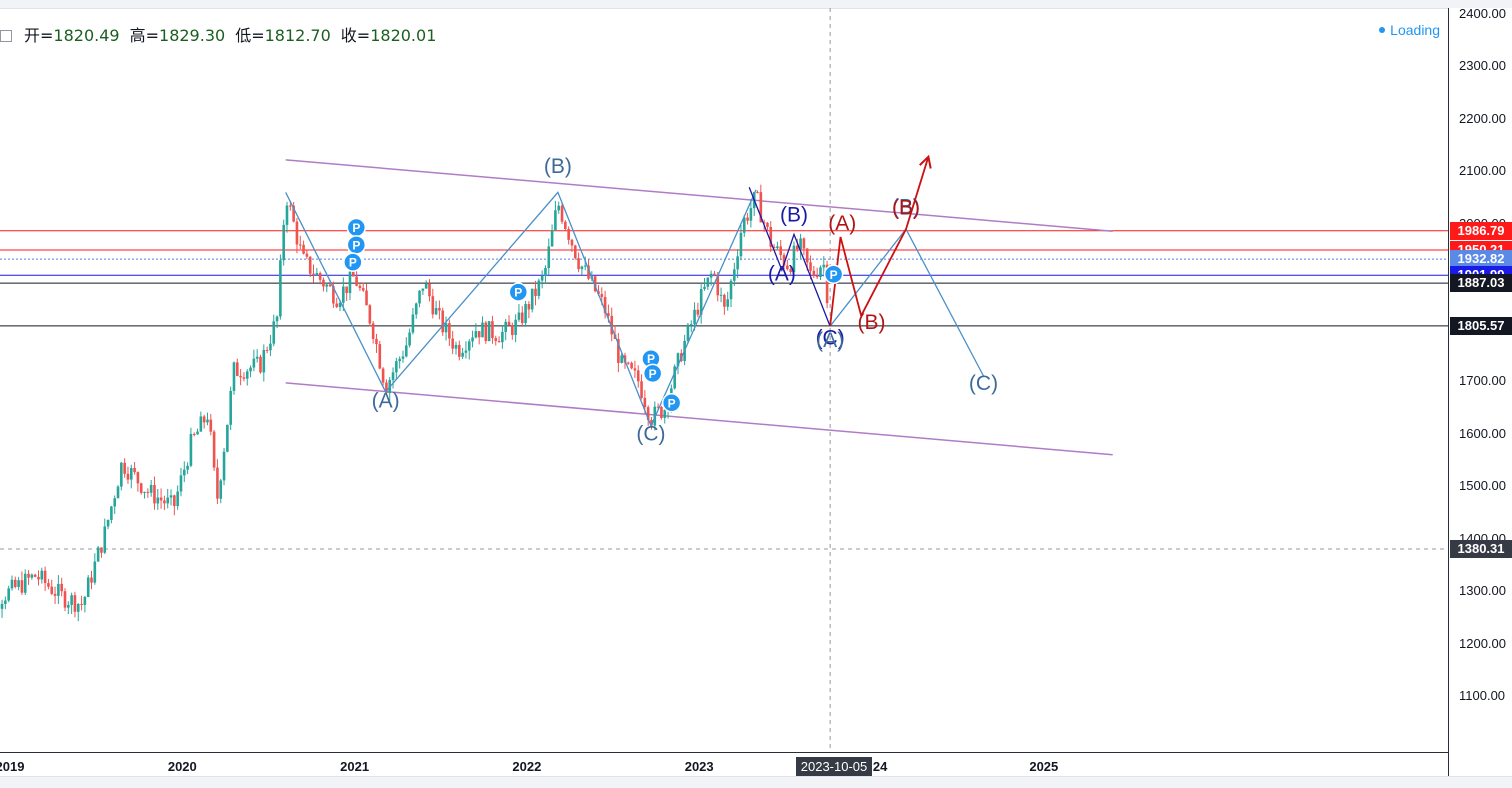  Describe the element at coordinates (672, 403) in the screenshot. I see `p-marker-label-6: P` at that location.